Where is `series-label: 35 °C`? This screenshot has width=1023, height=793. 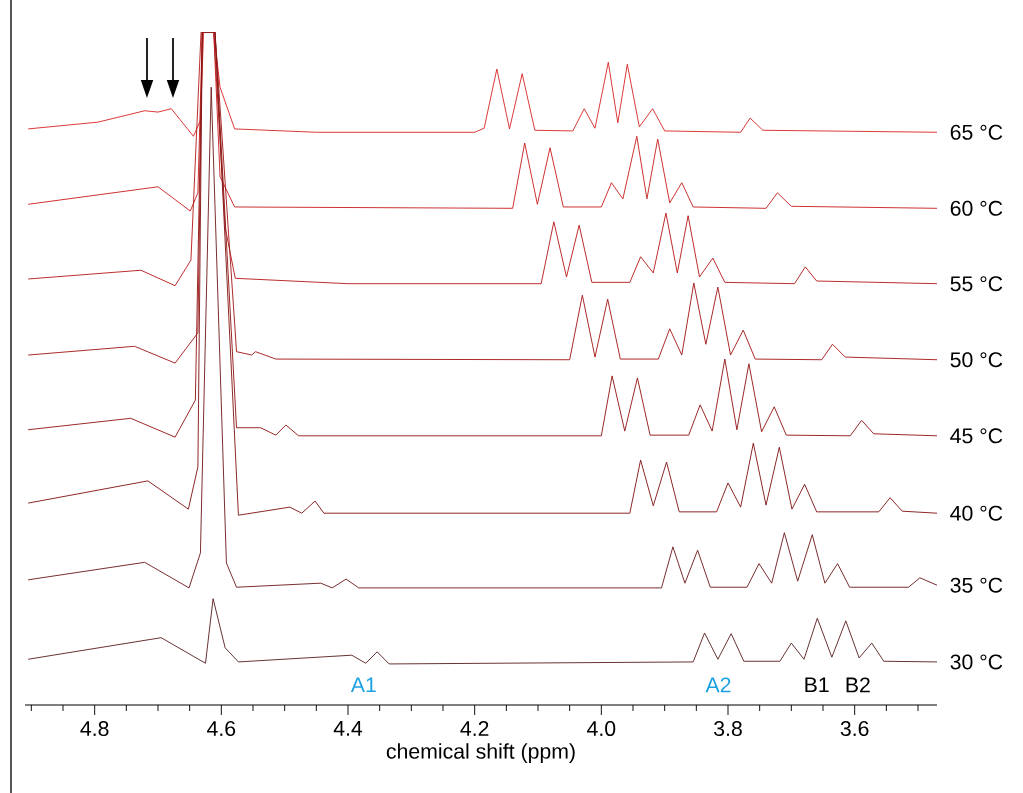 series-label: 35 °C is located at coordinates (976, 585).